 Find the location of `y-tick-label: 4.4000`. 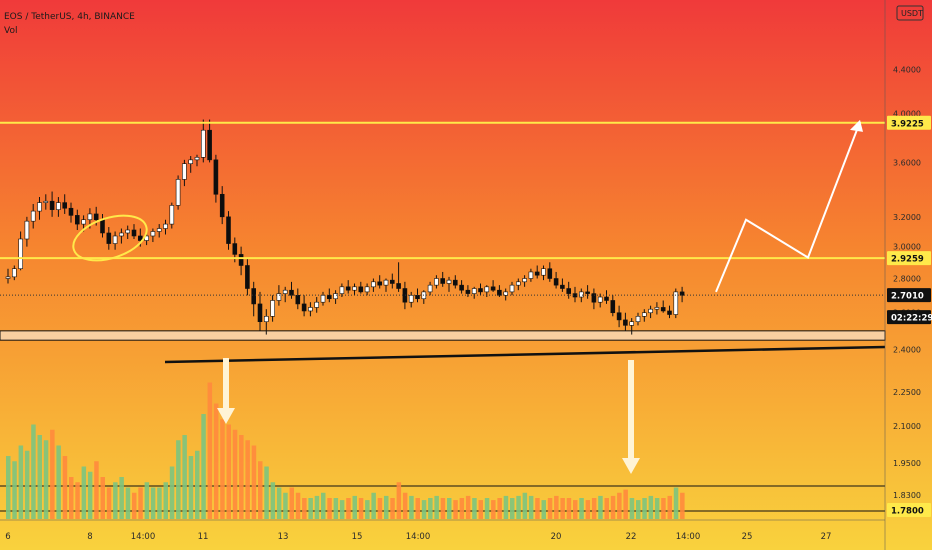

y-tick-label: 4.4000 is located at coordinates (907, 70).